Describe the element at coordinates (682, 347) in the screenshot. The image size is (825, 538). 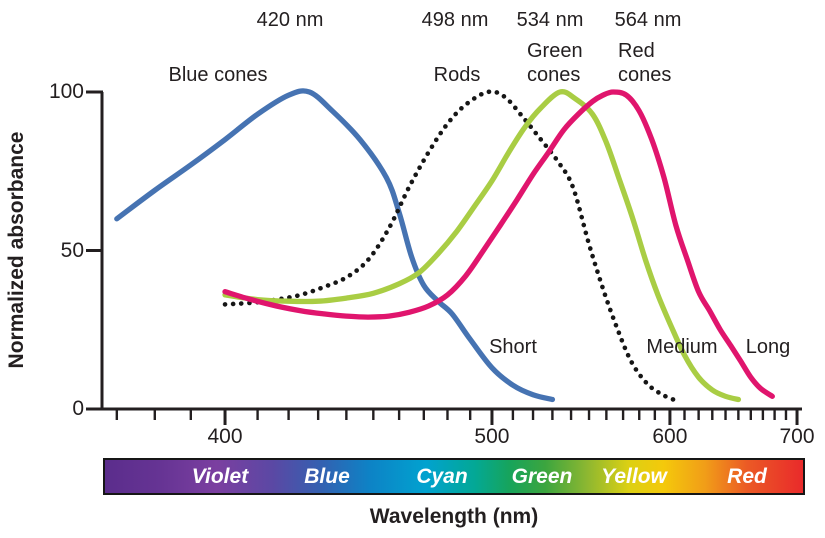
I see `range-label-medium: Medium` at that location.